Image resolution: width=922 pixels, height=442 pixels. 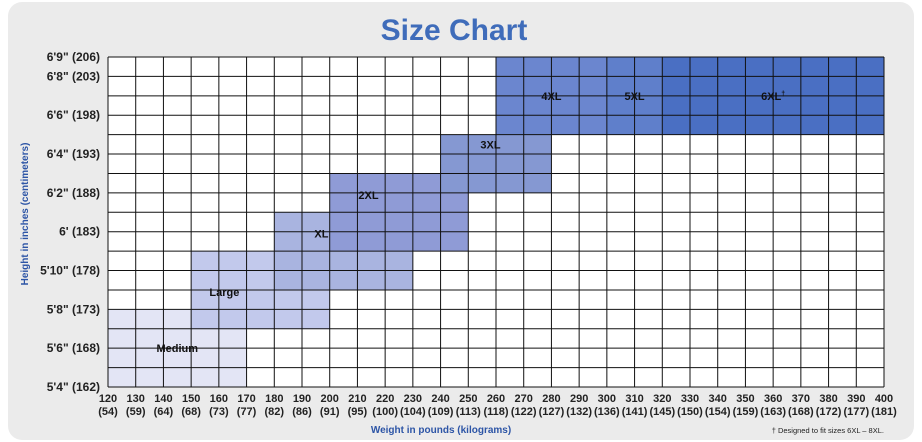 What do you see at coordinates (163, 399) in the screenshot?
I see `x-tick-label-lbs: 140` at bounding box center [163, 399].